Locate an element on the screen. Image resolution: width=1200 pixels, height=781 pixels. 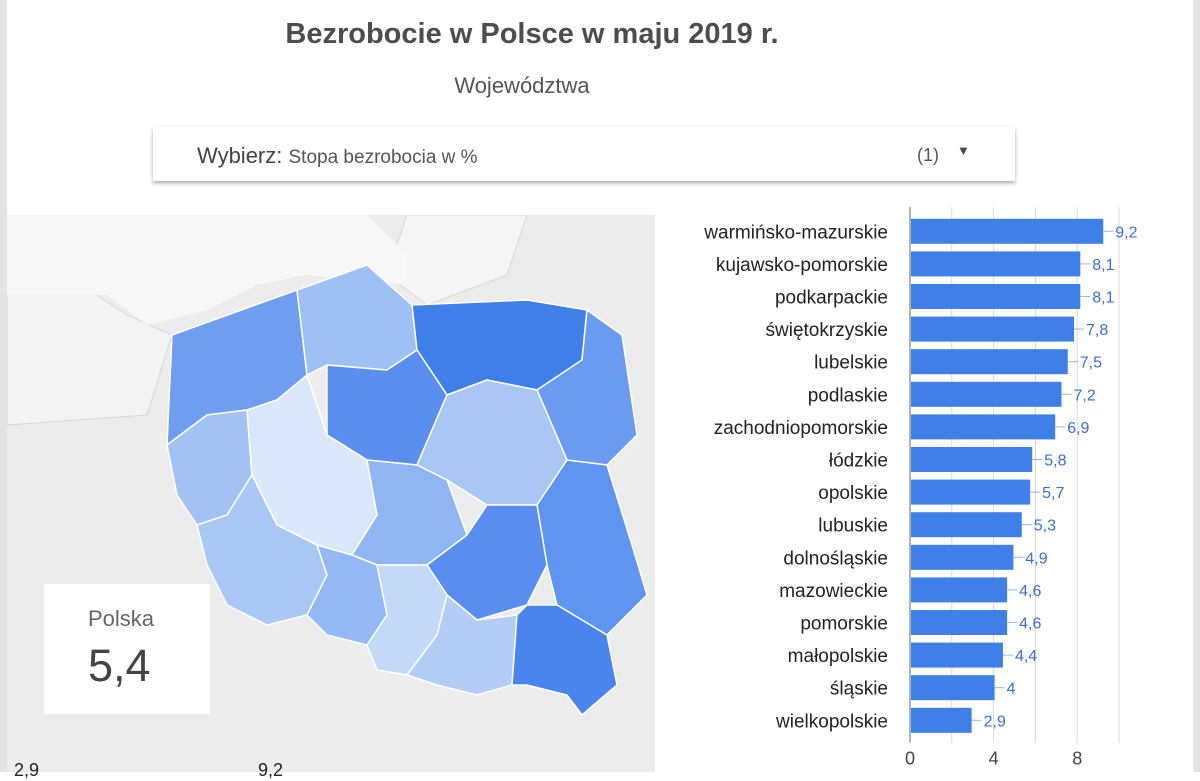
category-label: lubuskie is located at coordinates (853, 526).